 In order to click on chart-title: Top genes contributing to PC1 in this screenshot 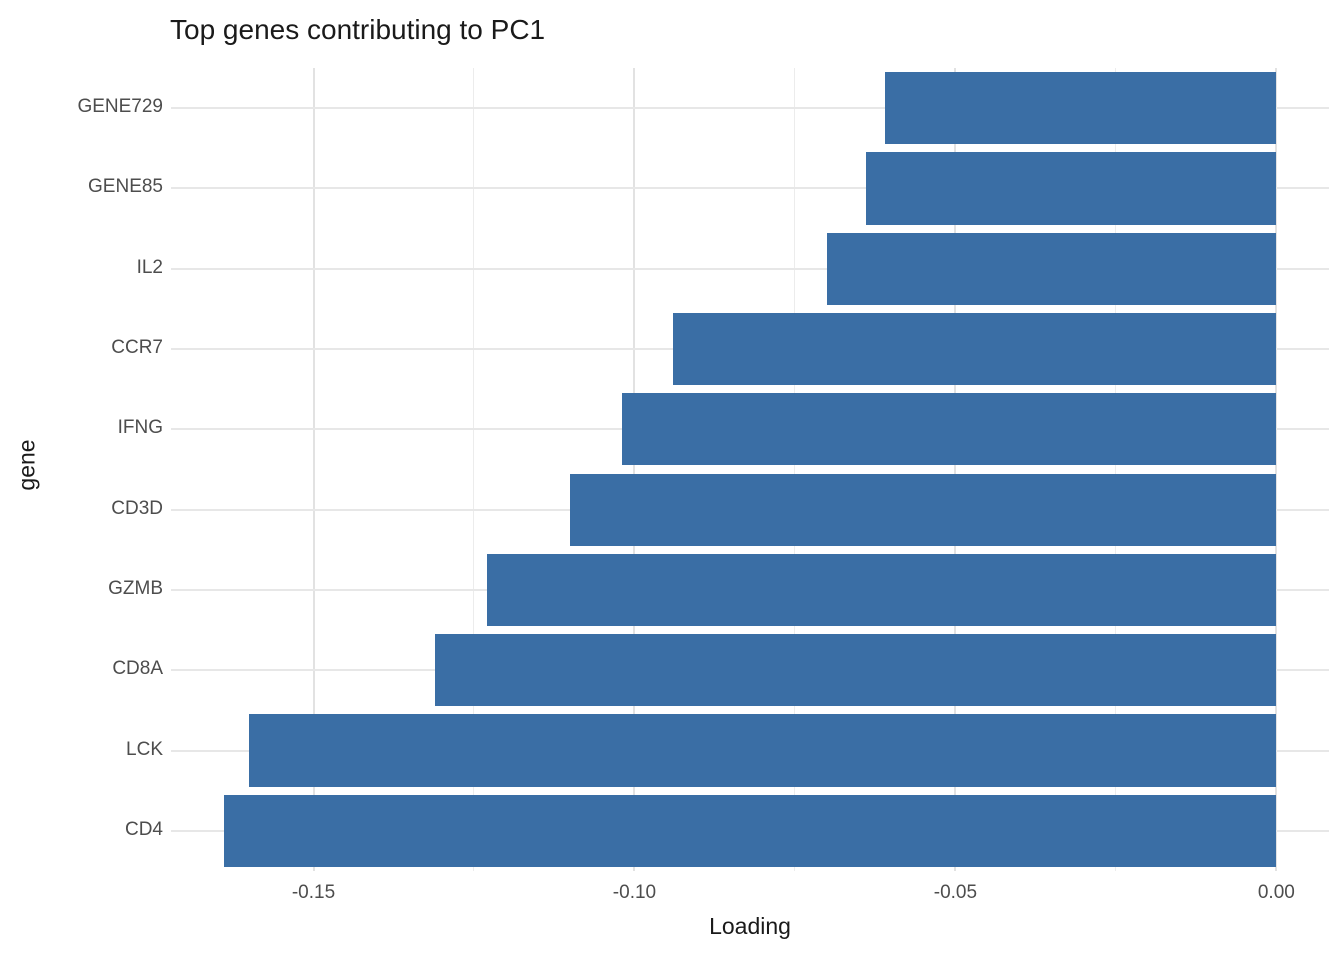, I will do `click(358, 29)`.